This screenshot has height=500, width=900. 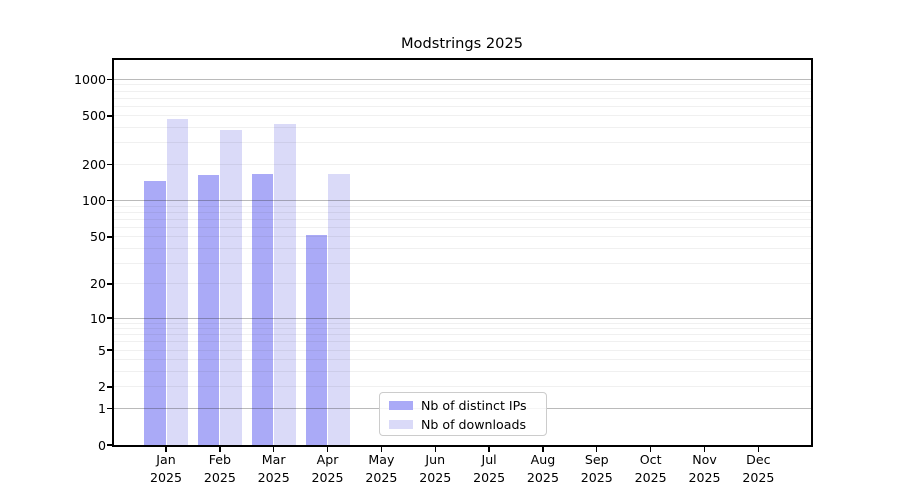 I want to click on x-tick-label-month: Nov, so click(x=704, y=459).